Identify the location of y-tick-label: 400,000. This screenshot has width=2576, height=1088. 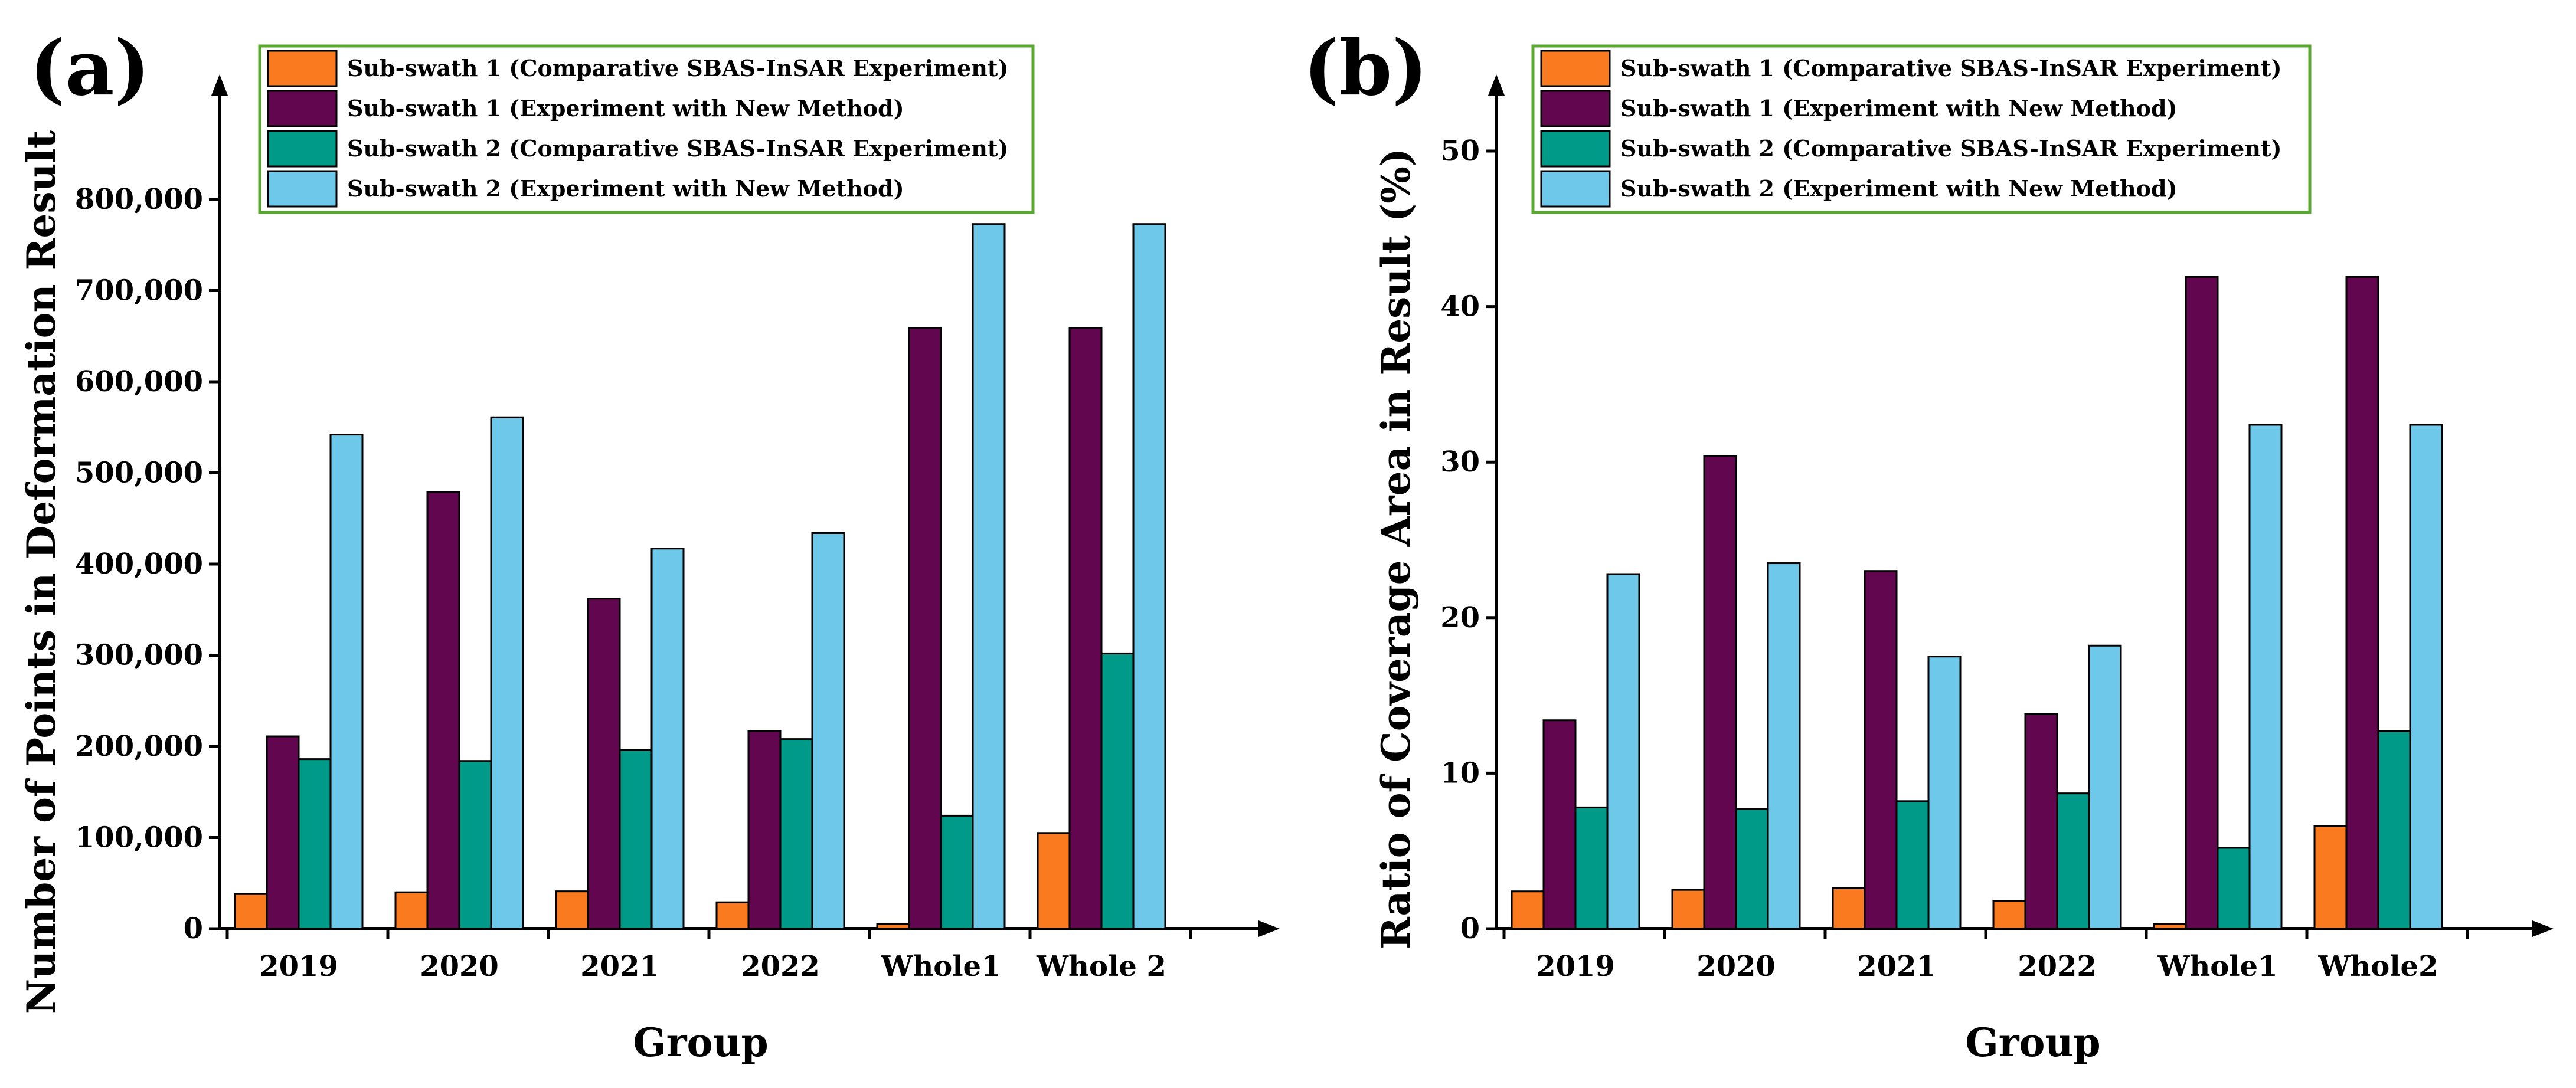
(139, 564).